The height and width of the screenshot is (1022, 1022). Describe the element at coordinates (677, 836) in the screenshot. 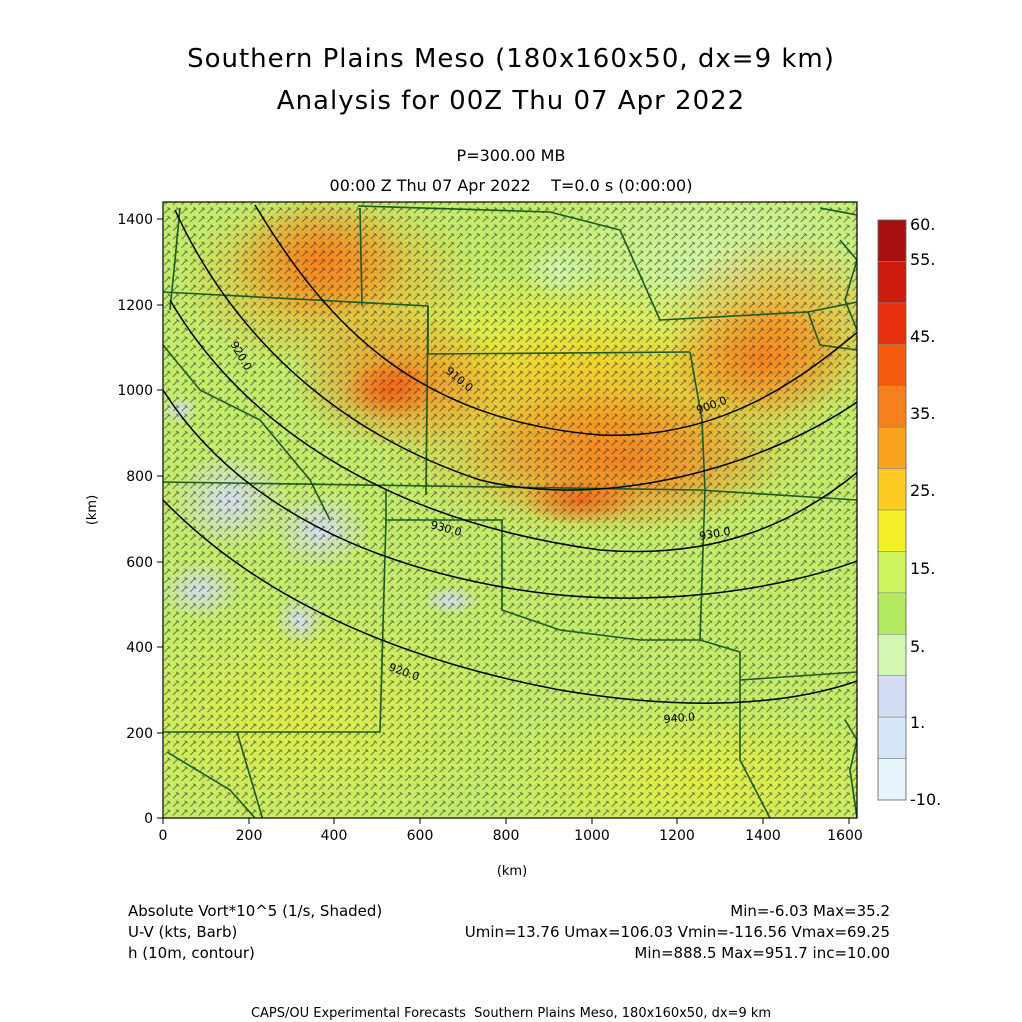

I see `x-tick-label: 1200` at that location.